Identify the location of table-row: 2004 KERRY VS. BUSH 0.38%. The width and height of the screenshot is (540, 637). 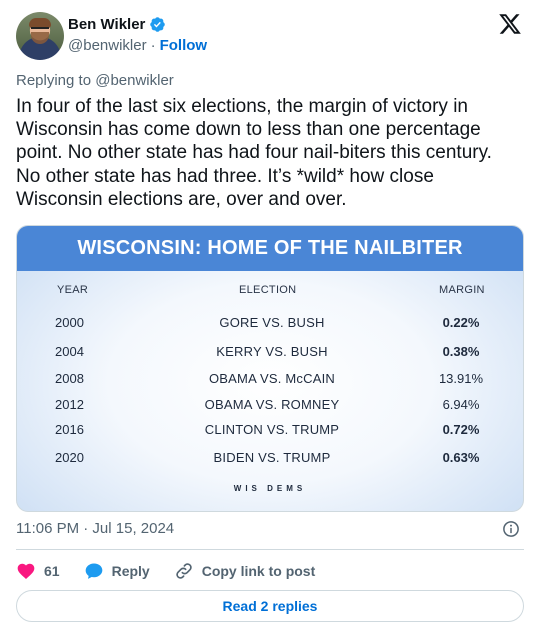
(270, 354).